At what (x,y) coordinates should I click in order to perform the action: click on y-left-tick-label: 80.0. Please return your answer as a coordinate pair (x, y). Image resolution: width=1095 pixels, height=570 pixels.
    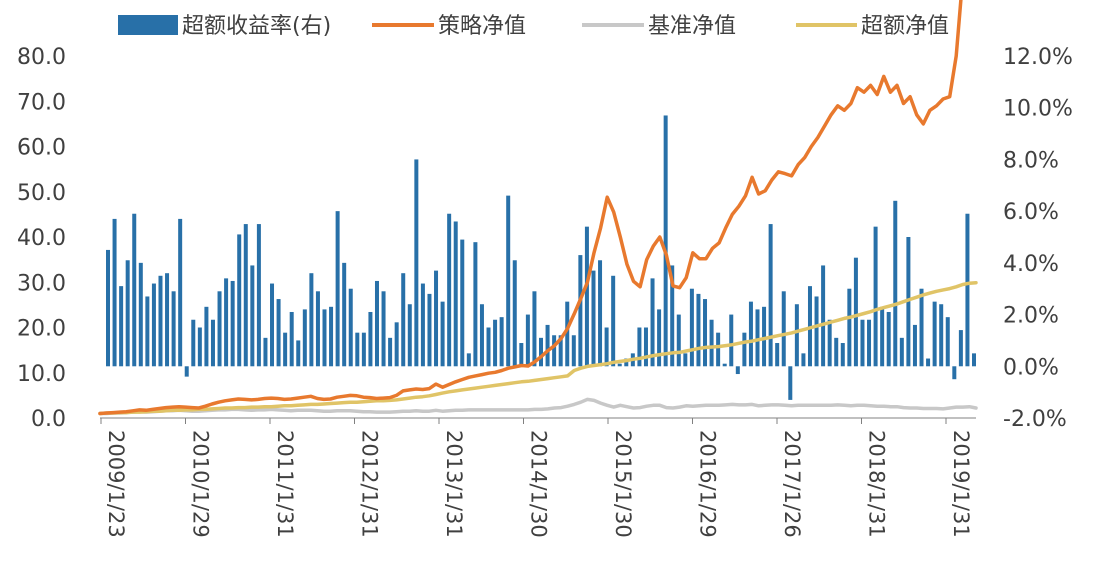
    Looking at the image, I should click on (41, 57).